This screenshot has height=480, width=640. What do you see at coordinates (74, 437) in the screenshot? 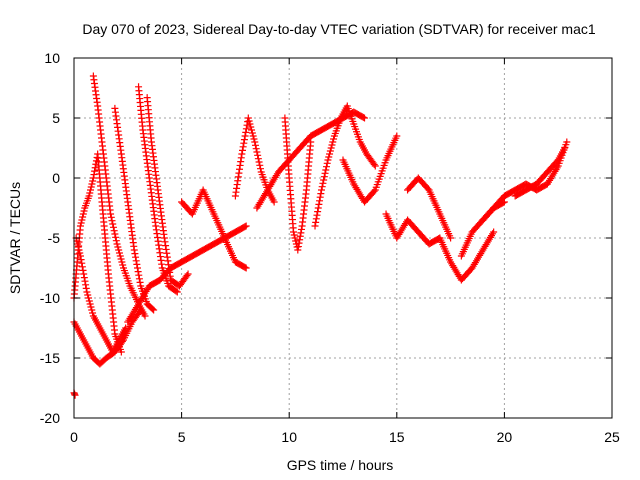
I see `x-tick-label: 0` at bounding box center [74, 437].